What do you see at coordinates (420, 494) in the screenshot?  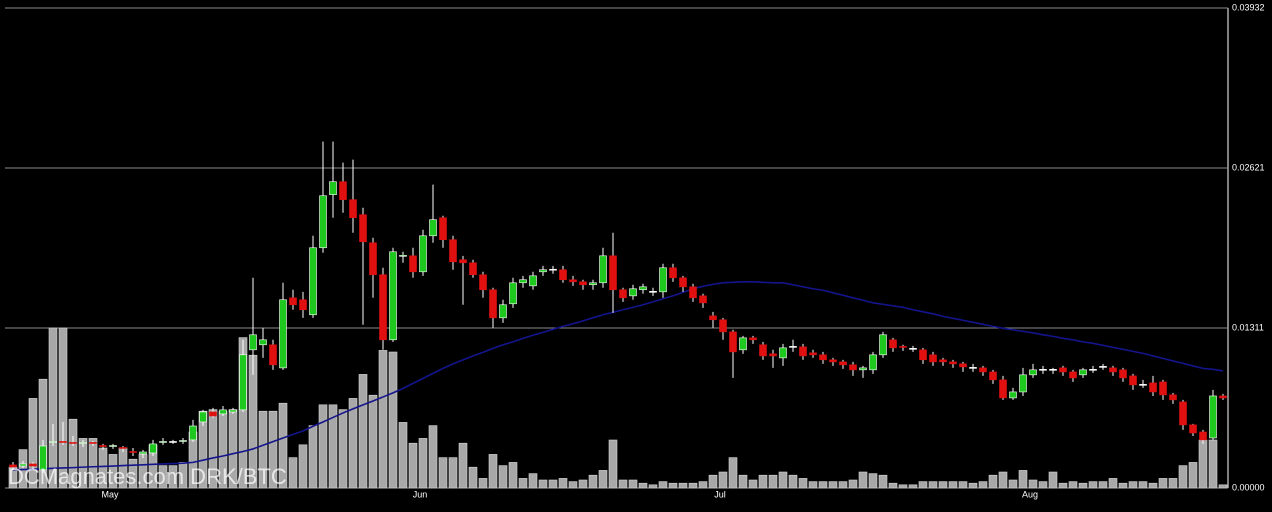 I see `x-tick-label: Jun` at bounding box center [420, 494].